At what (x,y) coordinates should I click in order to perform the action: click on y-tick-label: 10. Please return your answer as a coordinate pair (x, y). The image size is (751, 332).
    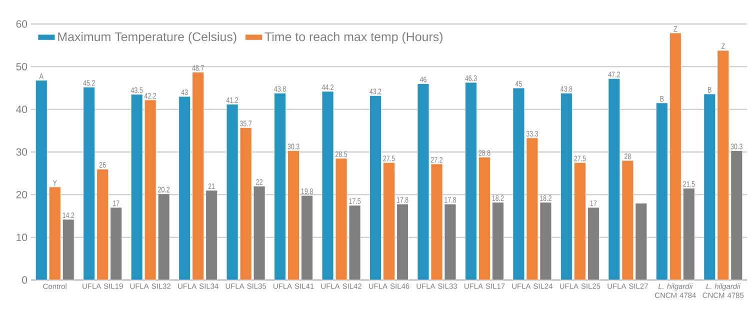
    Looking at the image, I should click on (22, 238).